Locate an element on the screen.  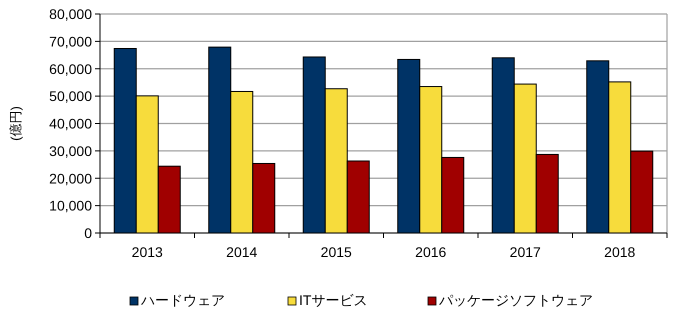
x-tick-label: 2016 is located at coordinates (431, 252).